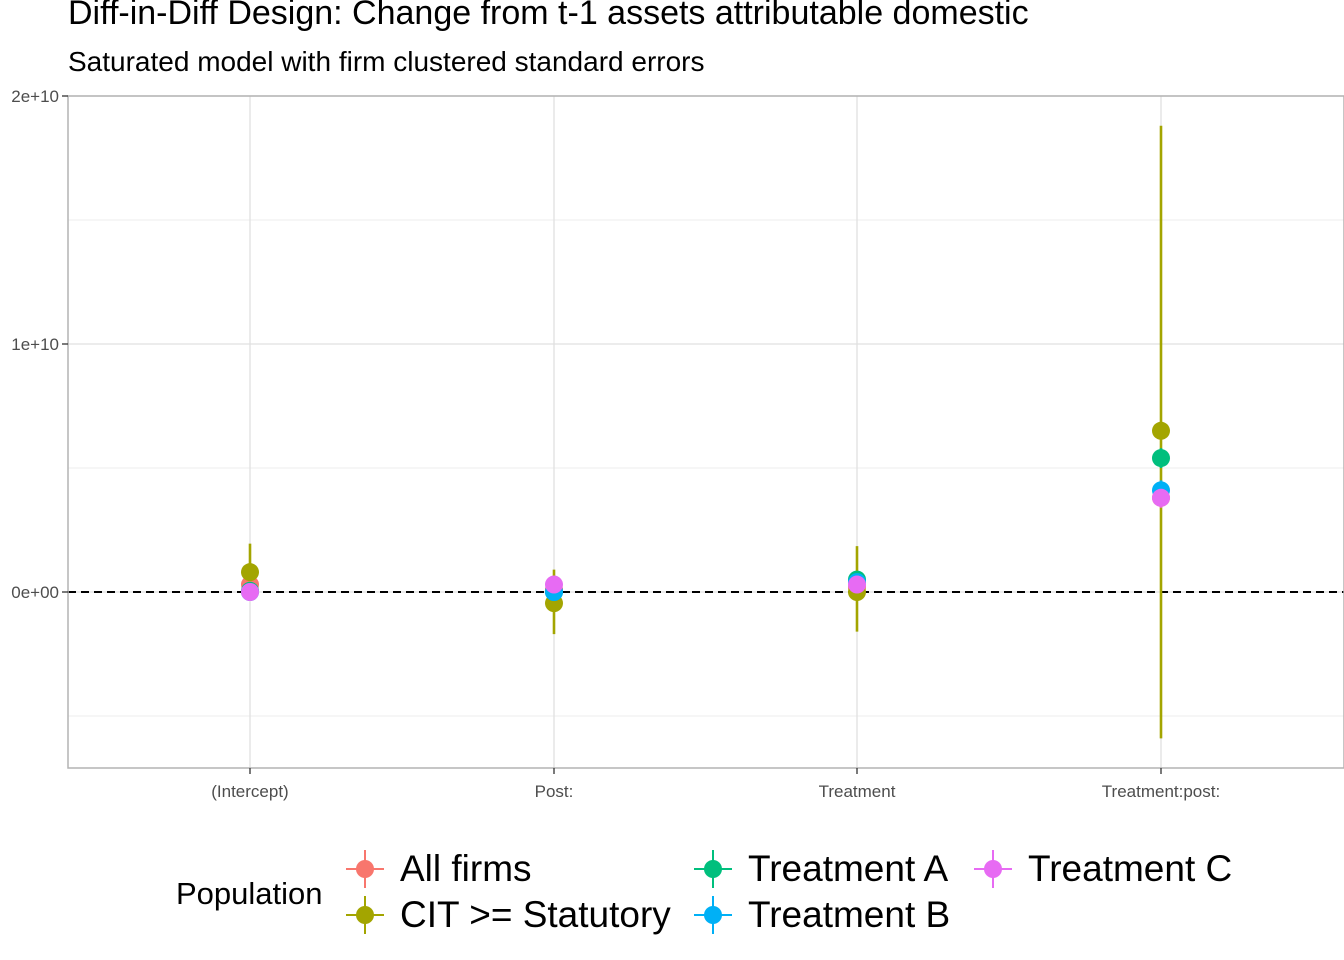 The width and height of the screenshot is (1344, 960). I want to click on legend-label: All firms, so click(466, 868).